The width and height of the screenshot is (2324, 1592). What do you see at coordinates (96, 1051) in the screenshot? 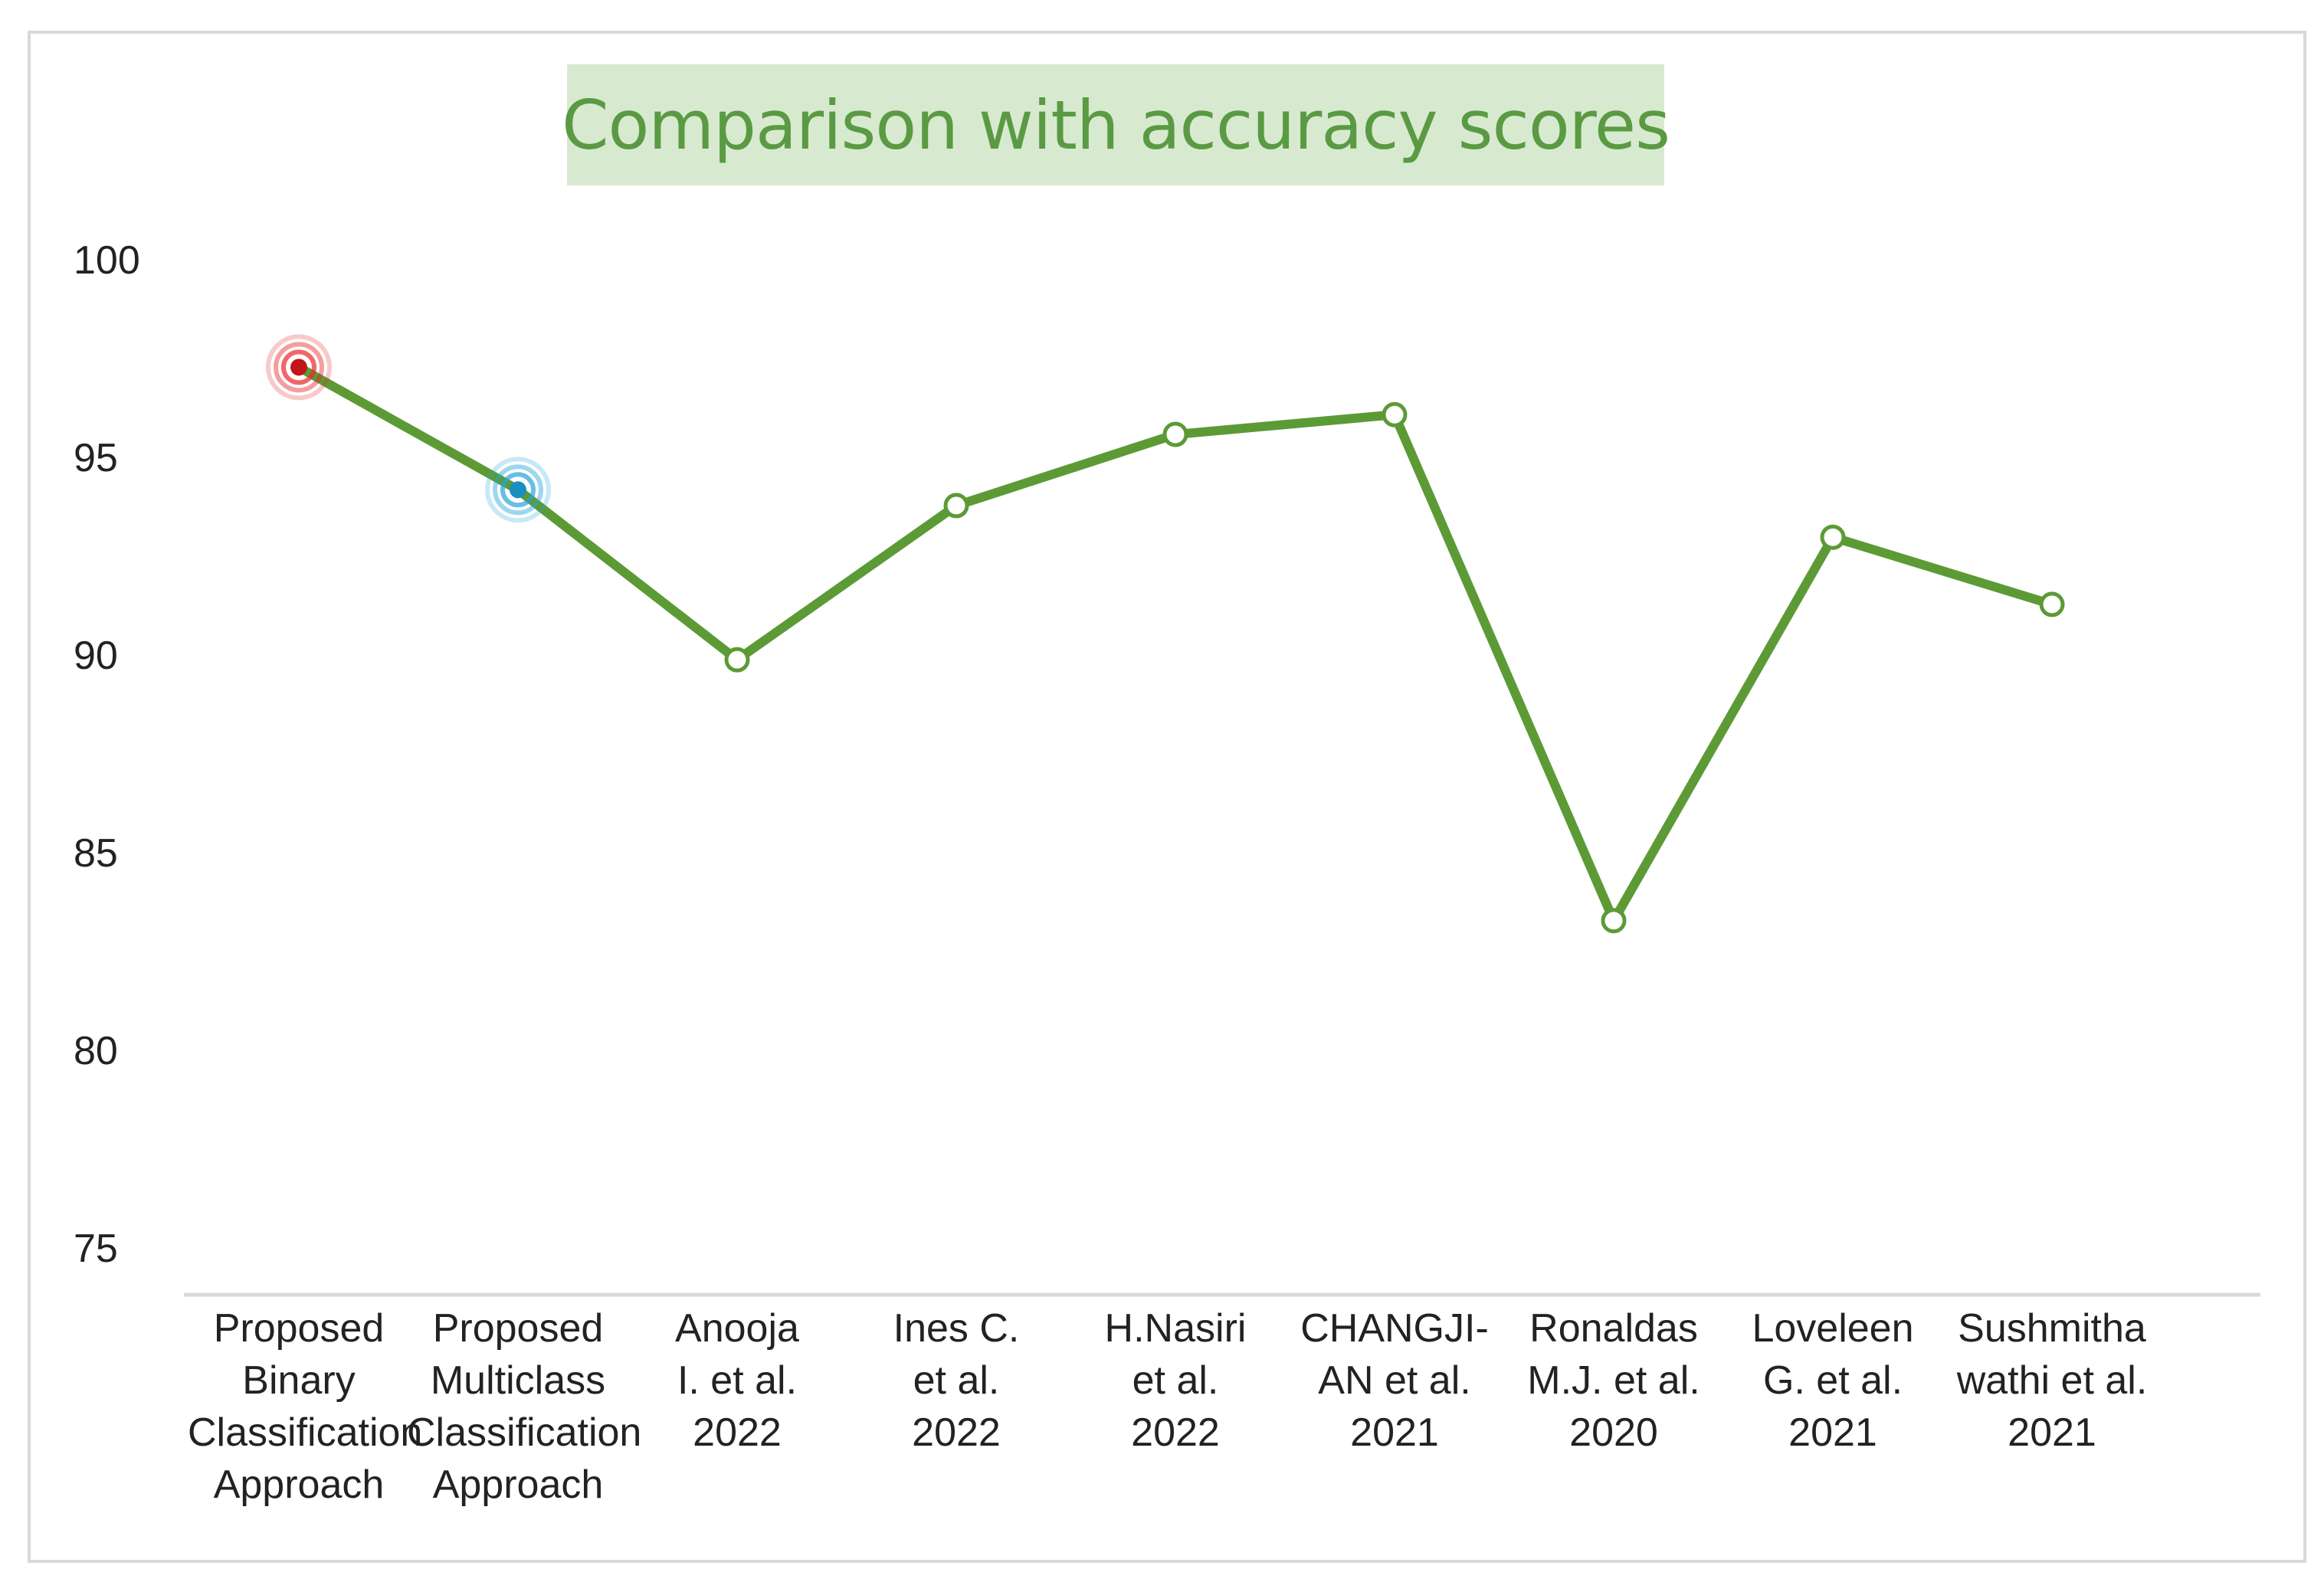
I see `y-tick-label: 80` at bounding box center [96, 1051].